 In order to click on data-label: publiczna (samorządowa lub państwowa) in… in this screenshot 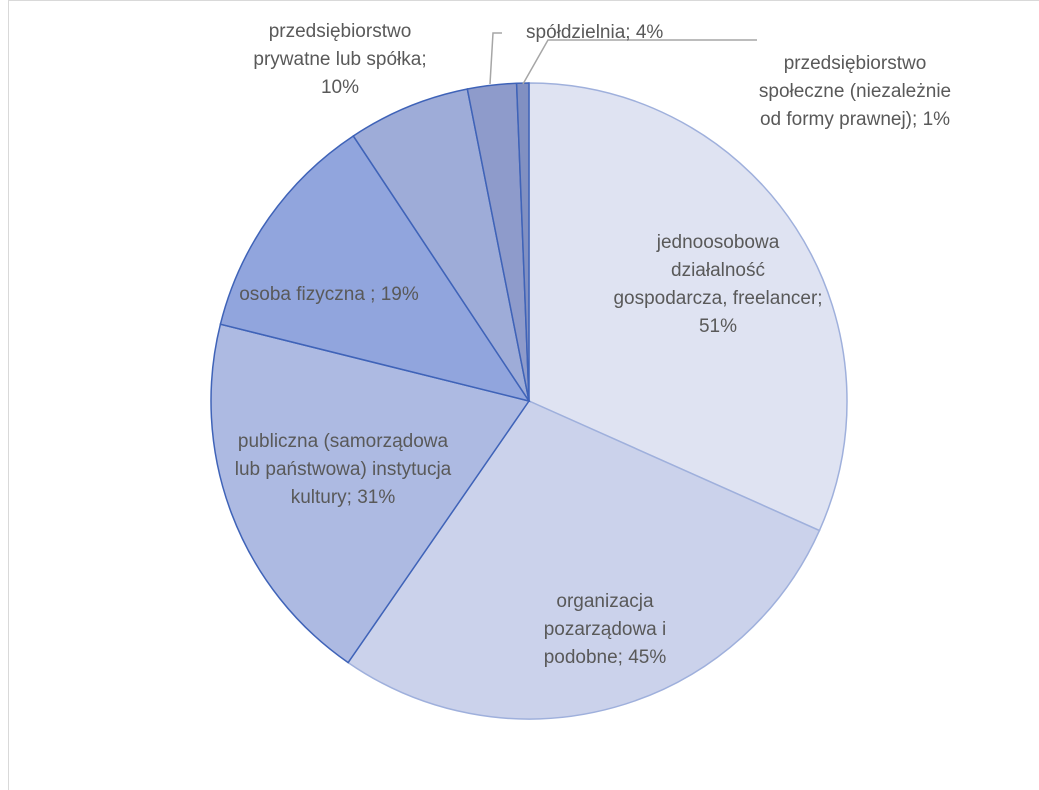, I will do `click(343, 469)`.